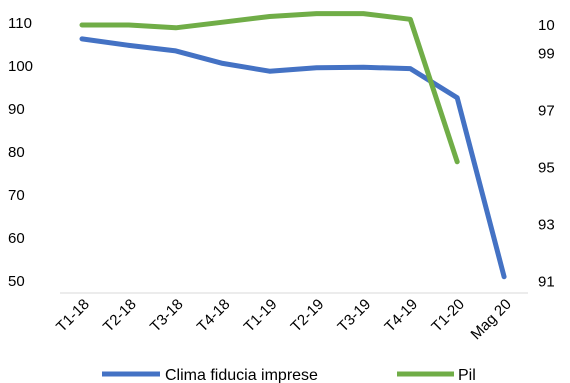 This screenshot has width=570, height=383. Describe the element at coordinates (354, 316) in the screenshot. I see `x-tick-label: T3-19` at that location.